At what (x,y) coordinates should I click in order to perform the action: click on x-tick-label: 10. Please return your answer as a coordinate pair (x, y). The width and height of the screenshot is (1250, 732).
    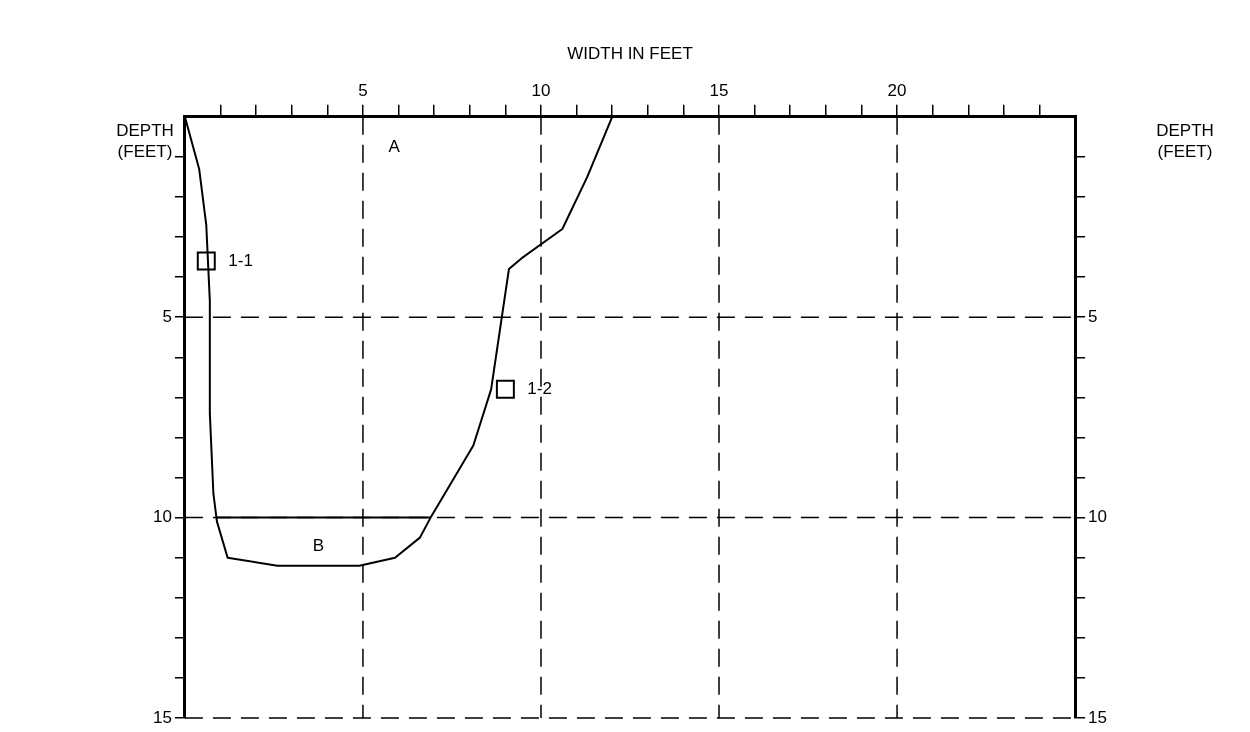
    Looking at the image, I should click on (541, 91).